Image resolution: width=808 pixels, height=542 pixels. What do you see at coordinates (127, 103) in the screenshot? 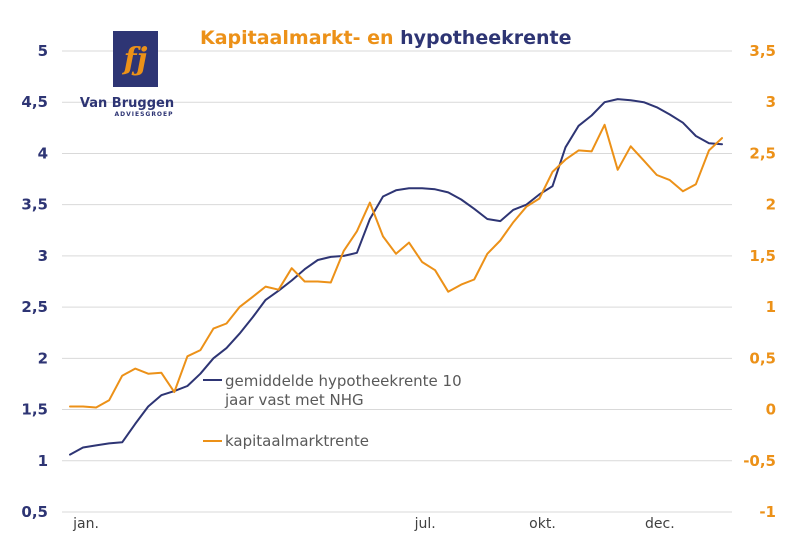
I see `logo-name: Van Bruggen` at bounding box center [127, 103].